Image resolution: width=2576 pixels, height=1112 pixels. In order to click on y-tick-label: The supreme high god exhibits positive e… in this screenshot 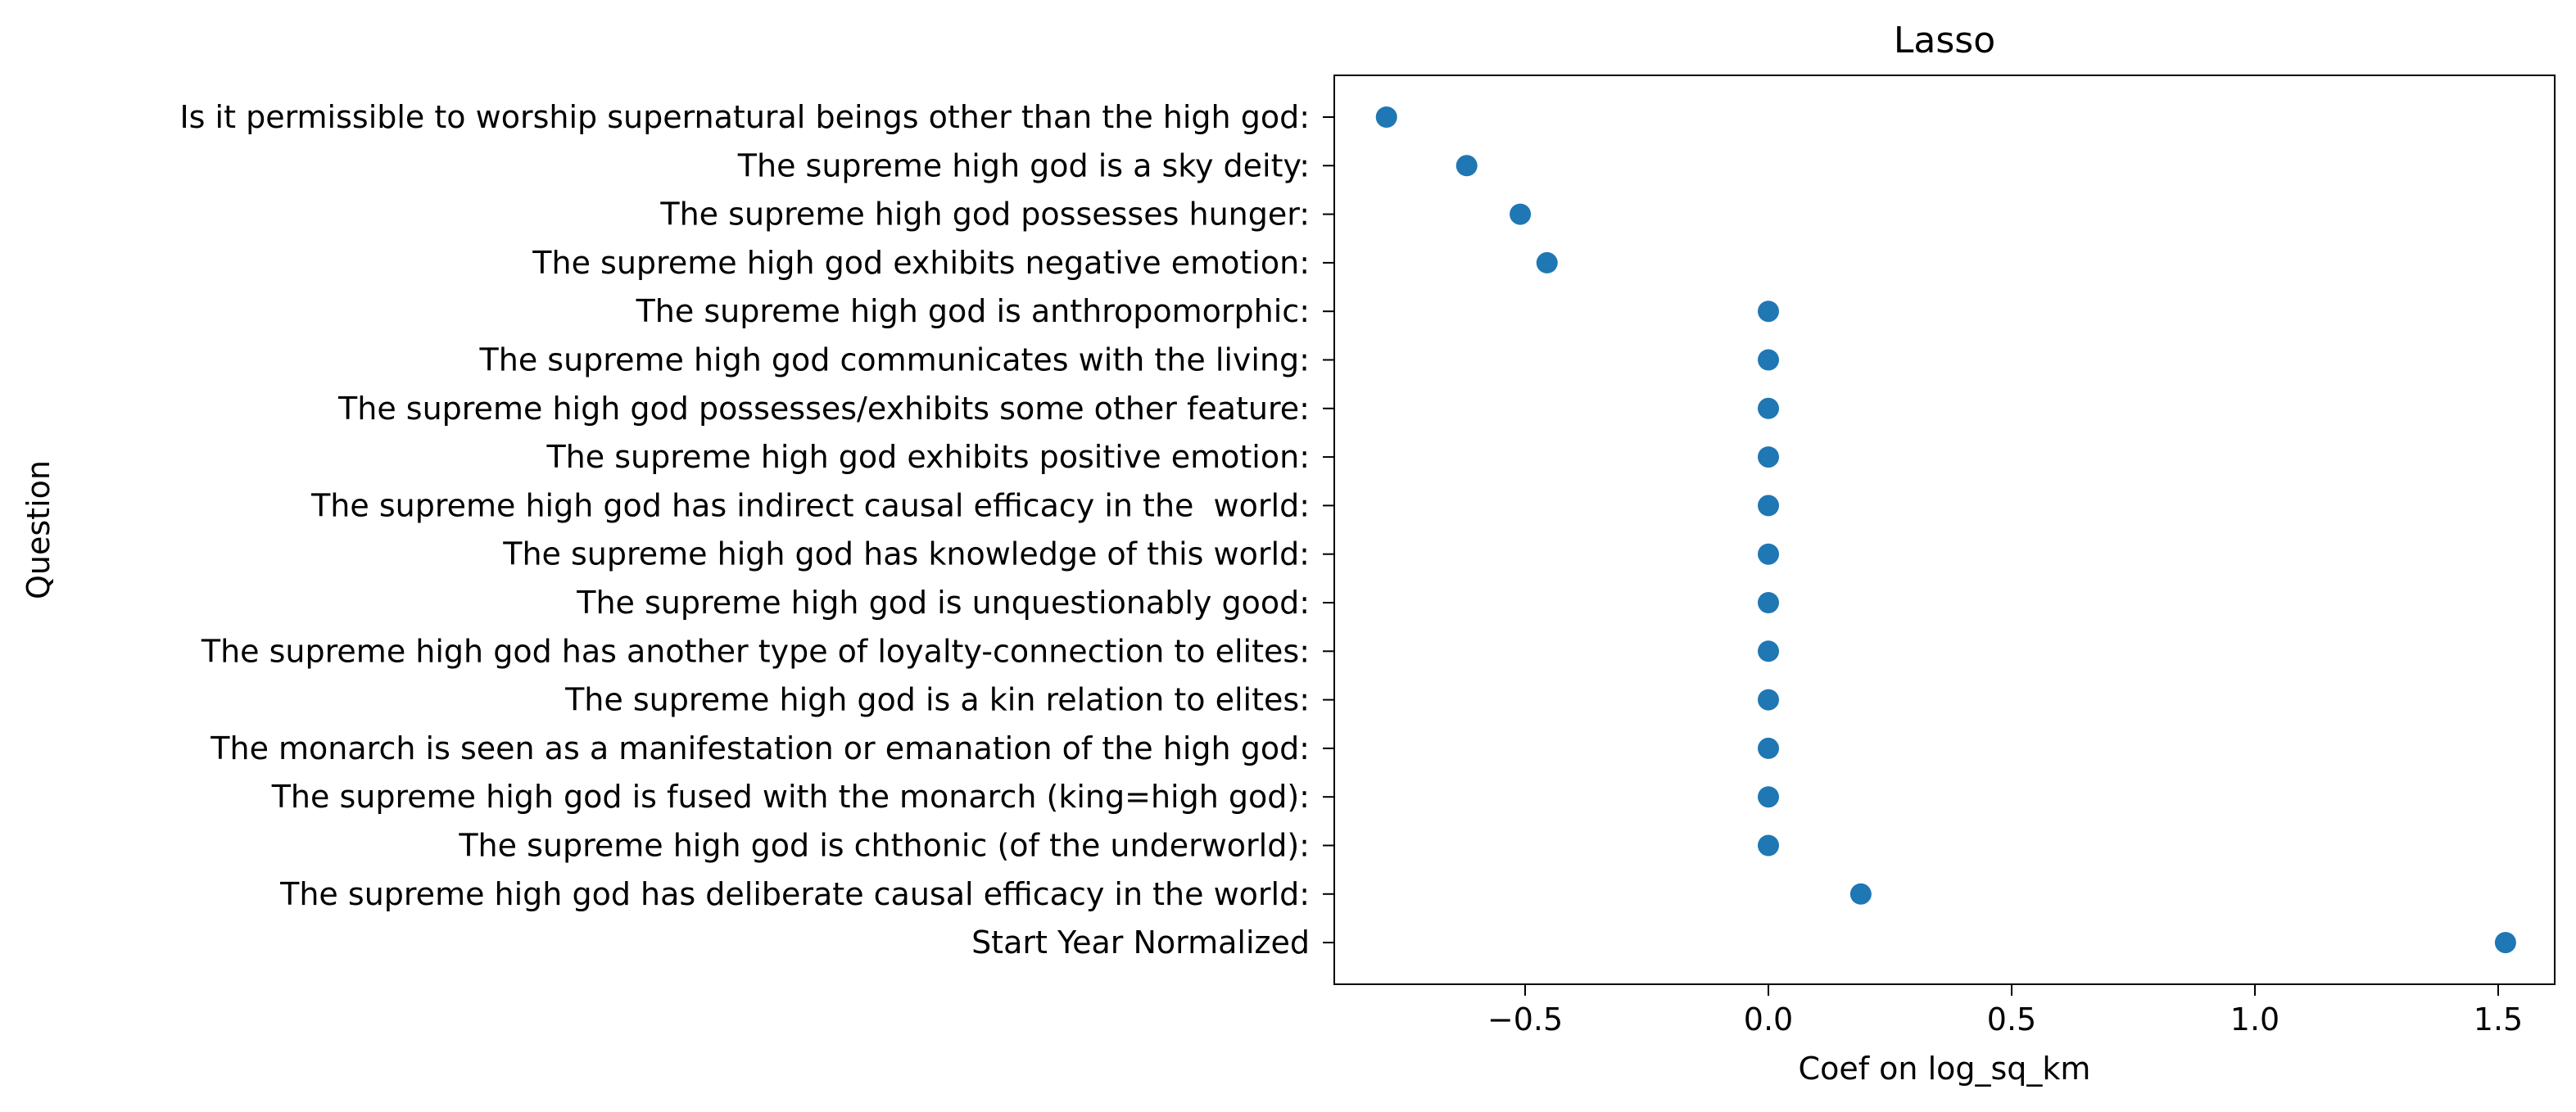, I will do `click(928, 457)`.